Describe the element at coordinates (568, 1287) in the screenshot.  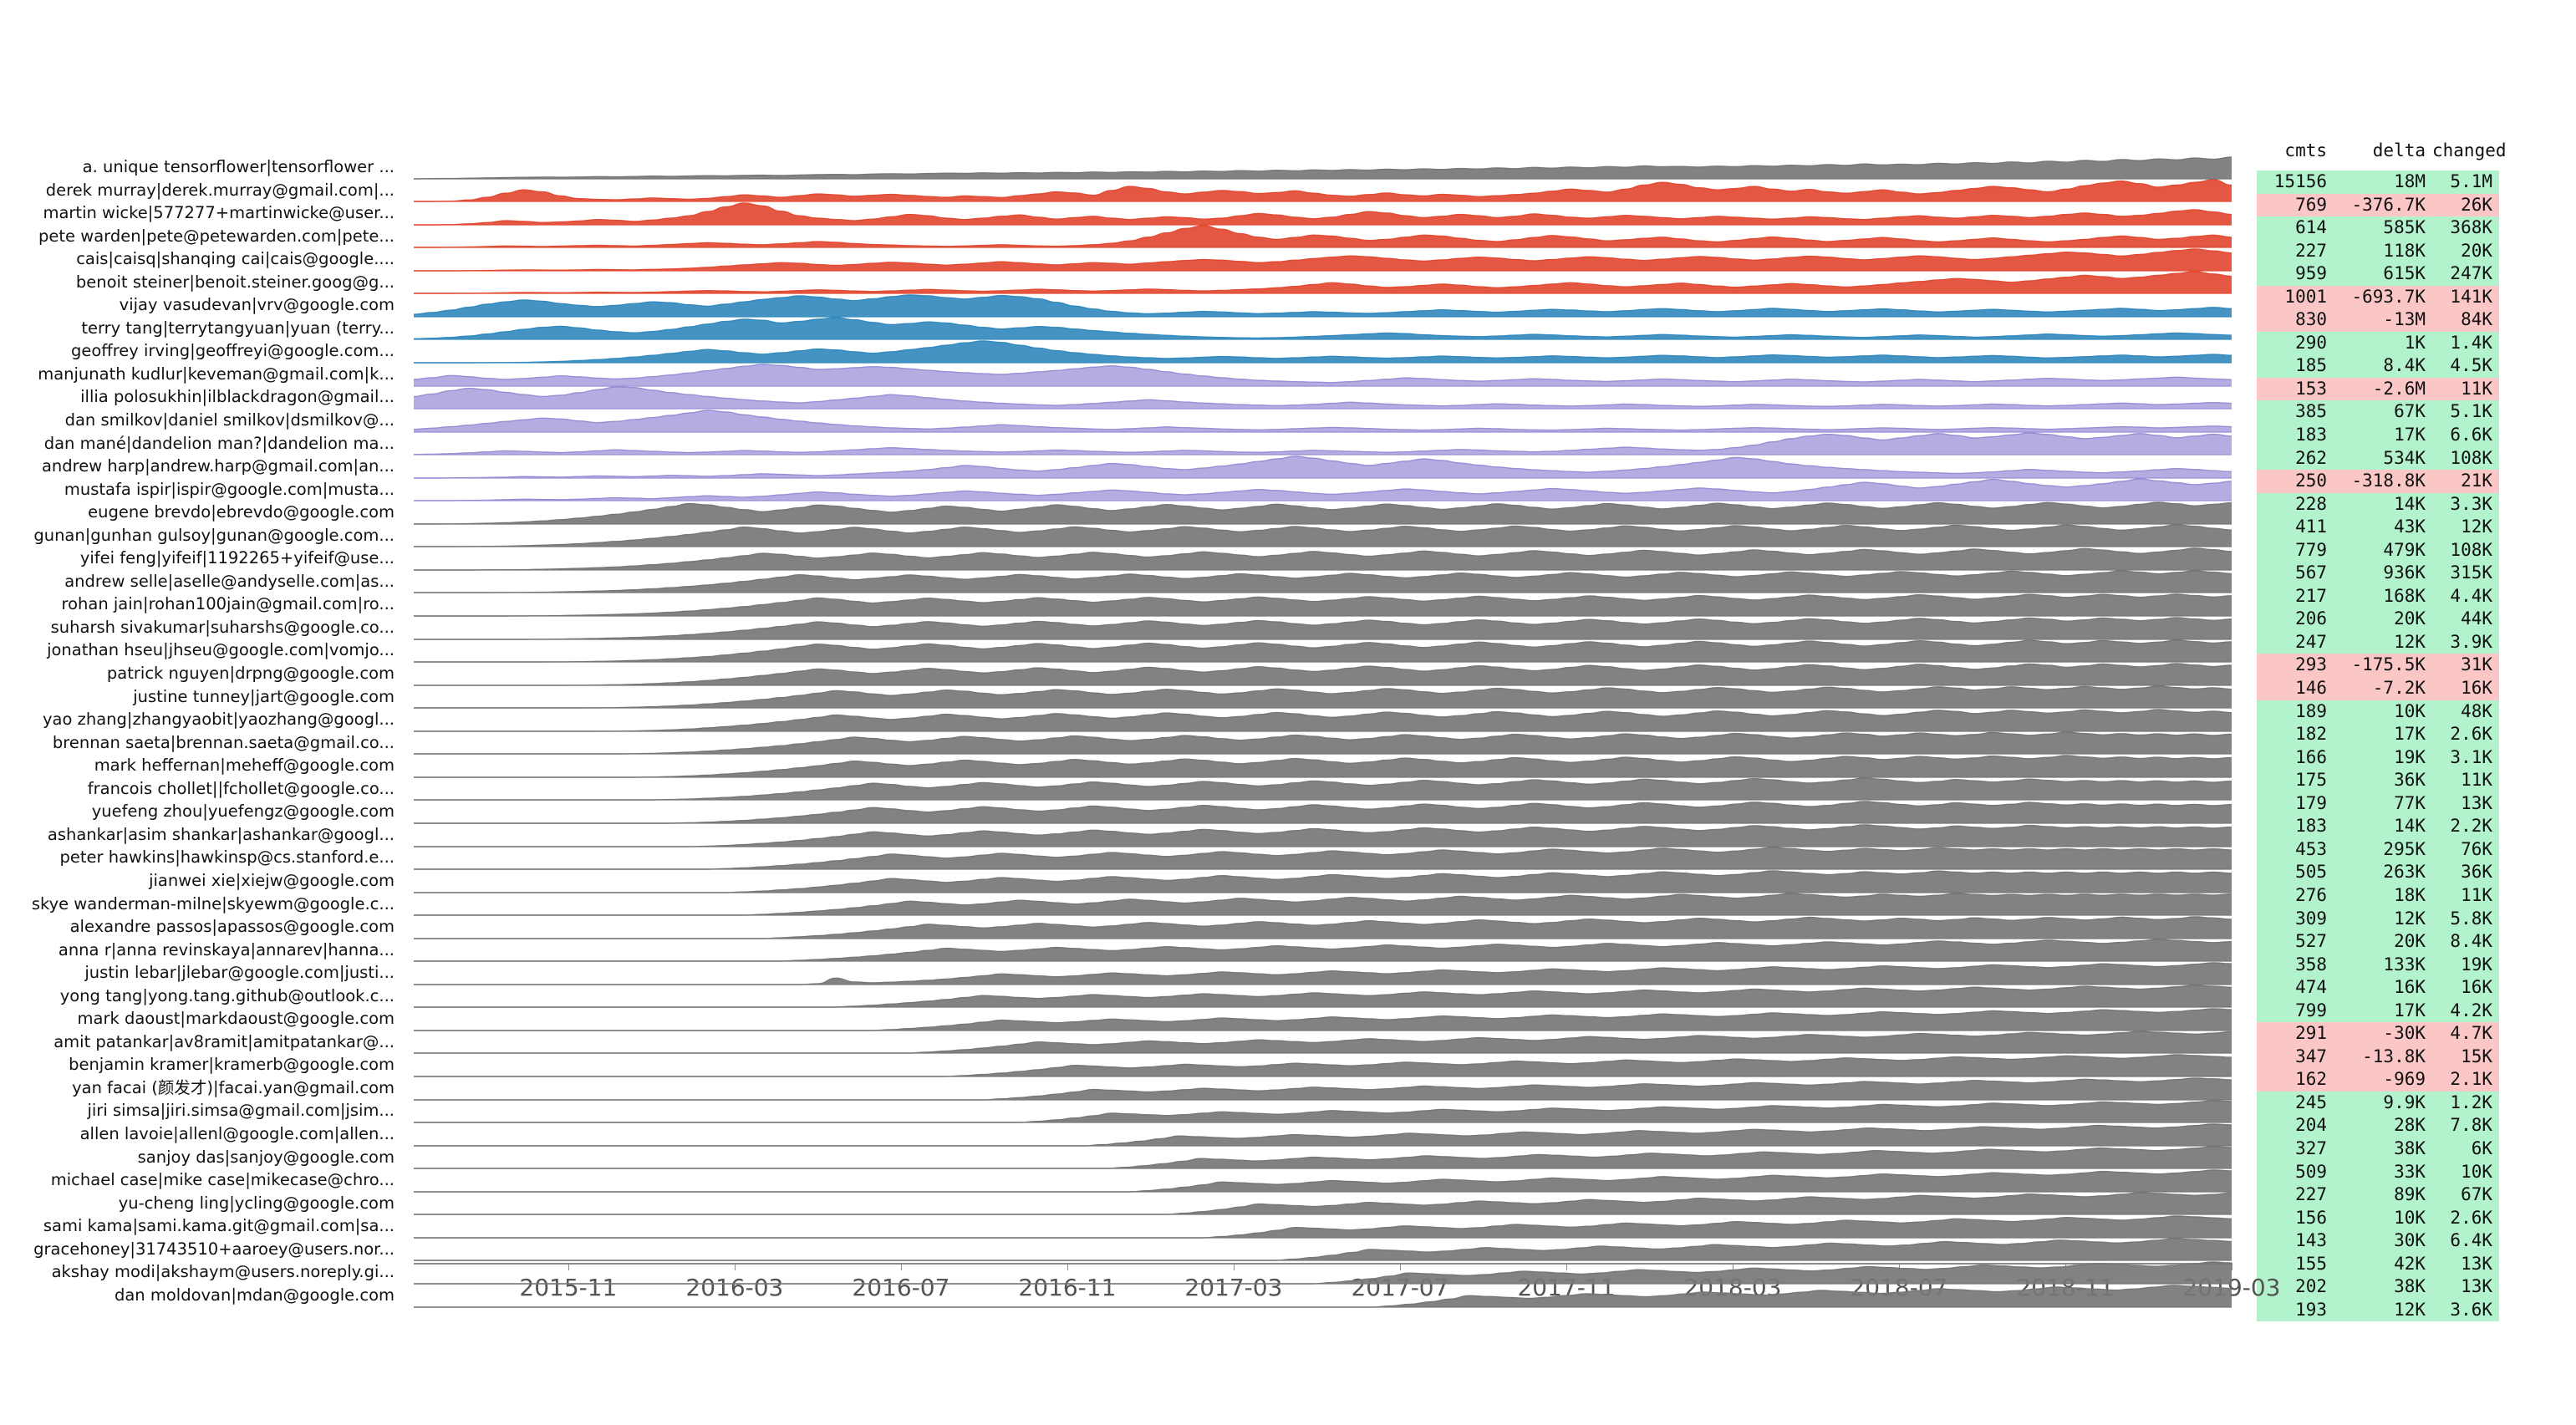
I see `x-axis-tick-label: 2015-11` at that location.